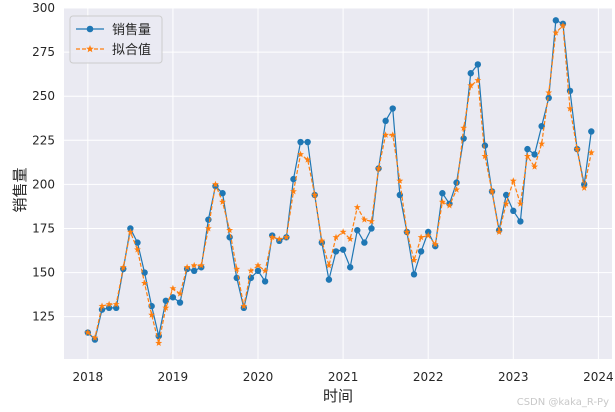 Image resolution: width=615 pixels, height=412 pixels. What do you see at coordinates (173, 377) in the screenshot?
I see `x-tick-label: 2019` at bounding box center [173, 377].